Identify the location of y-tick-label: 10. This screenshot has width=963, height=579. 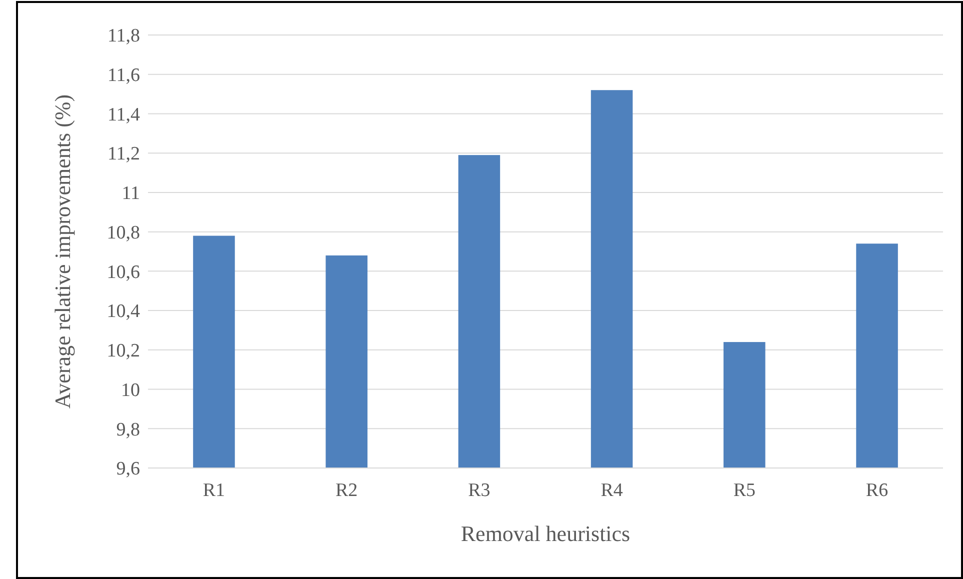
(130, 390).